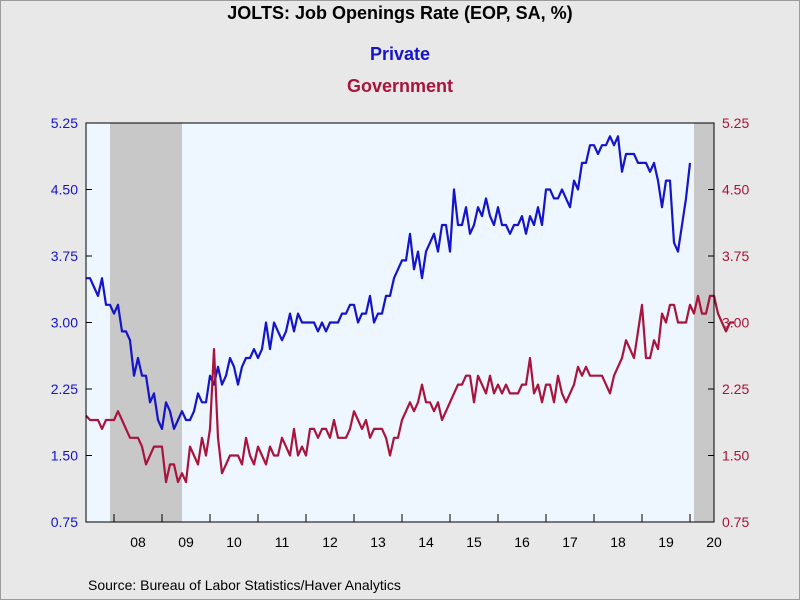 The width and height of the screenshot is (800, 600). Describe the element at coordinates (570, 542) in the screenshot. I see `x-tick-label: 17` at that location.